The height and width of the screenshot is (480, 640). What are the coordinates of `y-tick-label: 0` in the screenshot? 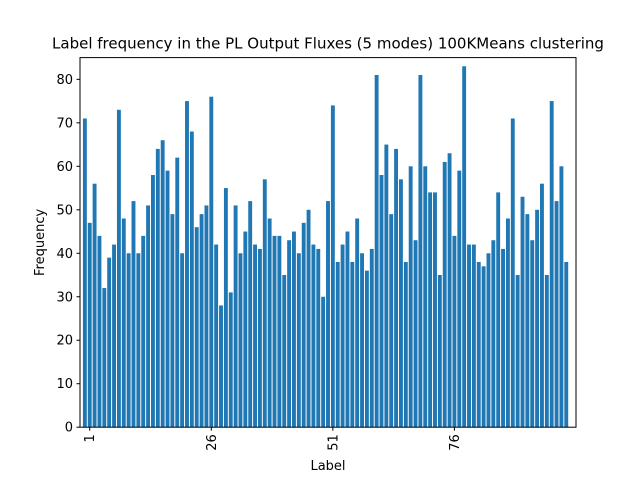 It's located at (69, 428).